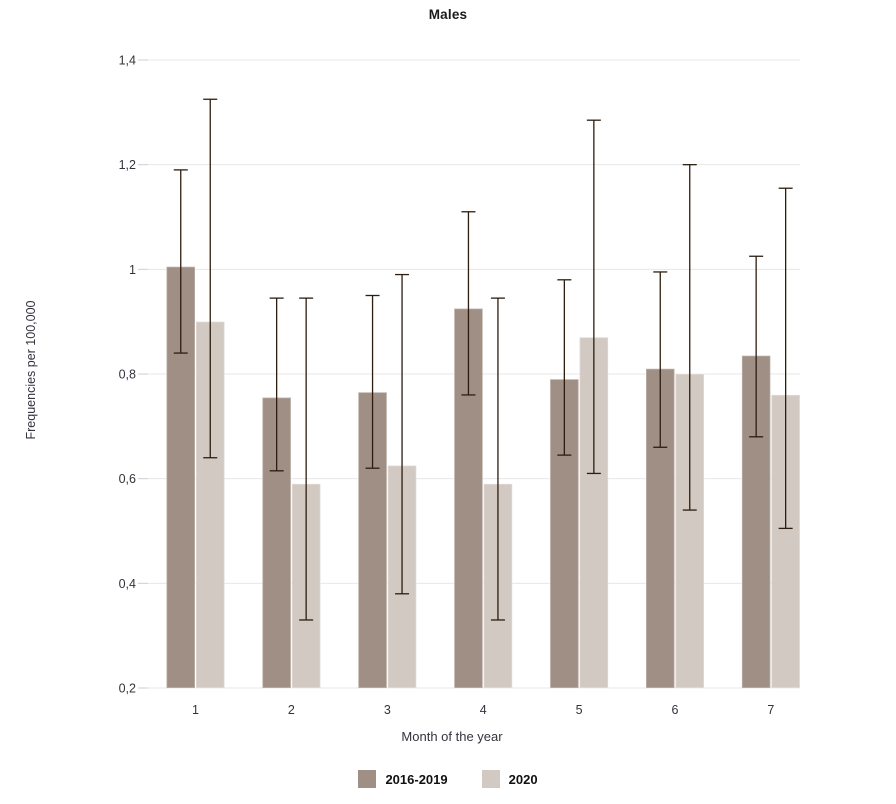  What do you see at coordinates (416, 779) in the screenshot?
I see `legend-label-2016-2019: 2016-2019` at bounding box center [416, 779].